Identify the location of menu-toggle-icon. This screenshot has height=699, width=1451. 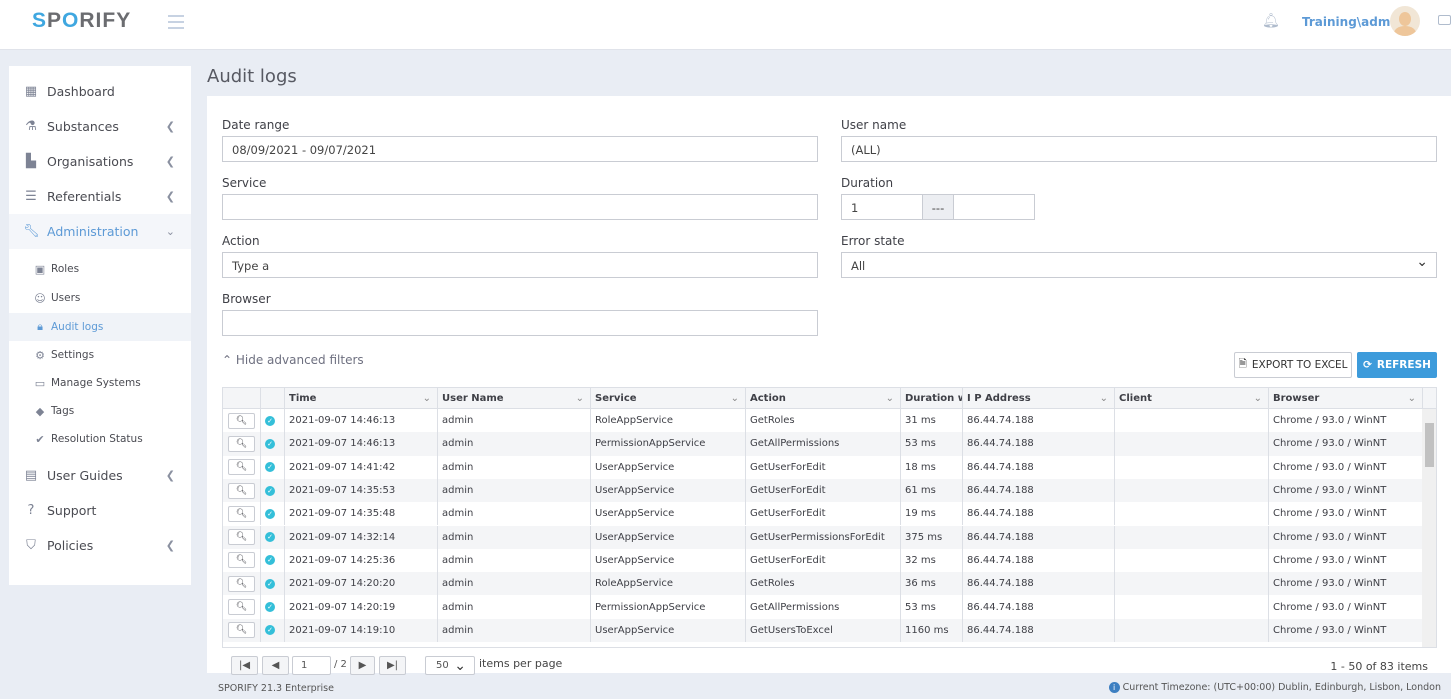
(176, 24).